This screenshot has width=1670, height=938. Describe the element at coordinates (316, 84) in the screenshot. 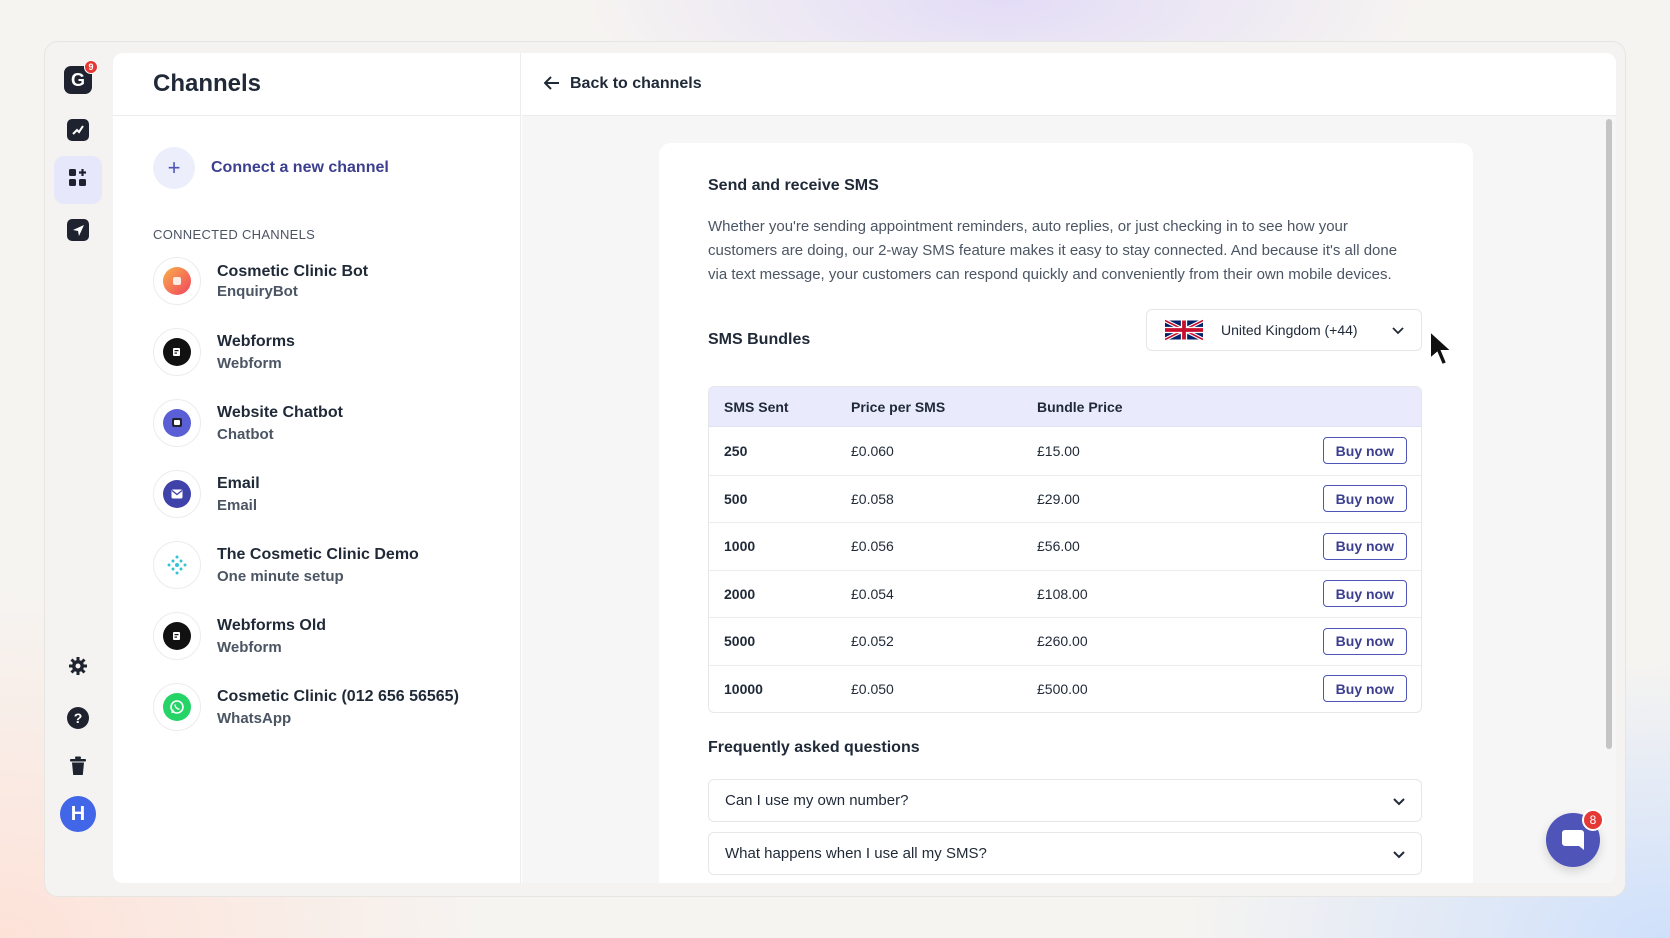

I see `panel-header: Channels` at that location.